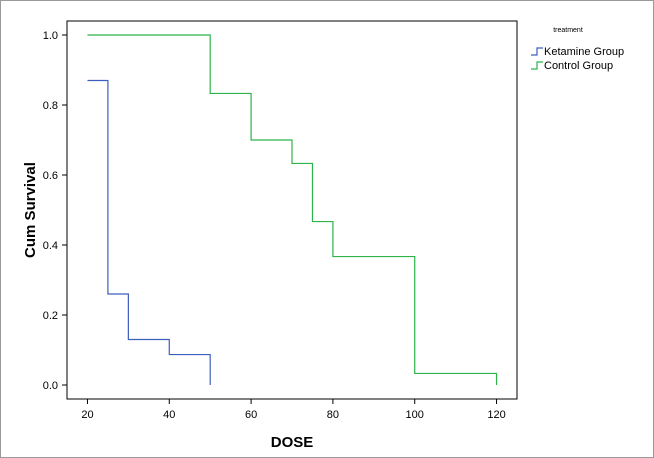 Image resolution: width=654 pixels, height=458 pixels. Describe the element at coordinates (568, 30) in the screenshot. I see `legend-title: treatment` at that location.